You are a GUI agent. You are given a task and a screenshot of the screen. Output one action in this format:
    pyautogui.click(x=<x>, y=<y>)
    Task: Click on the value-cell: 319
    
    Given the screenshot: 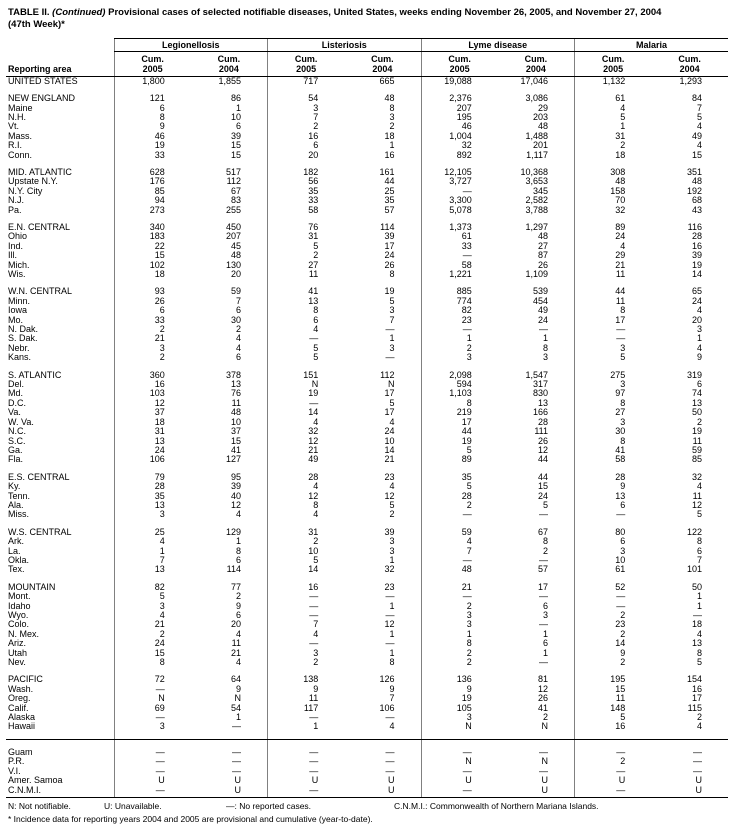 What is the action you would take?
    pyautogui.click(x=694, y=375)
    